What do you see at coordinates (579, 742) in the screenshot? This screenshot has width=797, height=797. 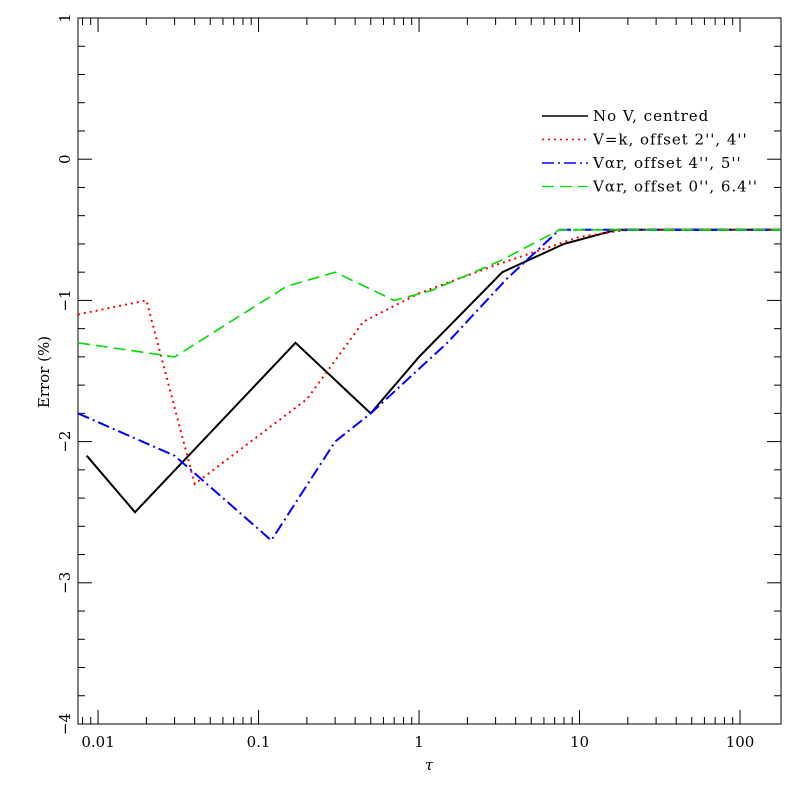 I see `x-tick-label: 10` at bounding box center [579, 742].